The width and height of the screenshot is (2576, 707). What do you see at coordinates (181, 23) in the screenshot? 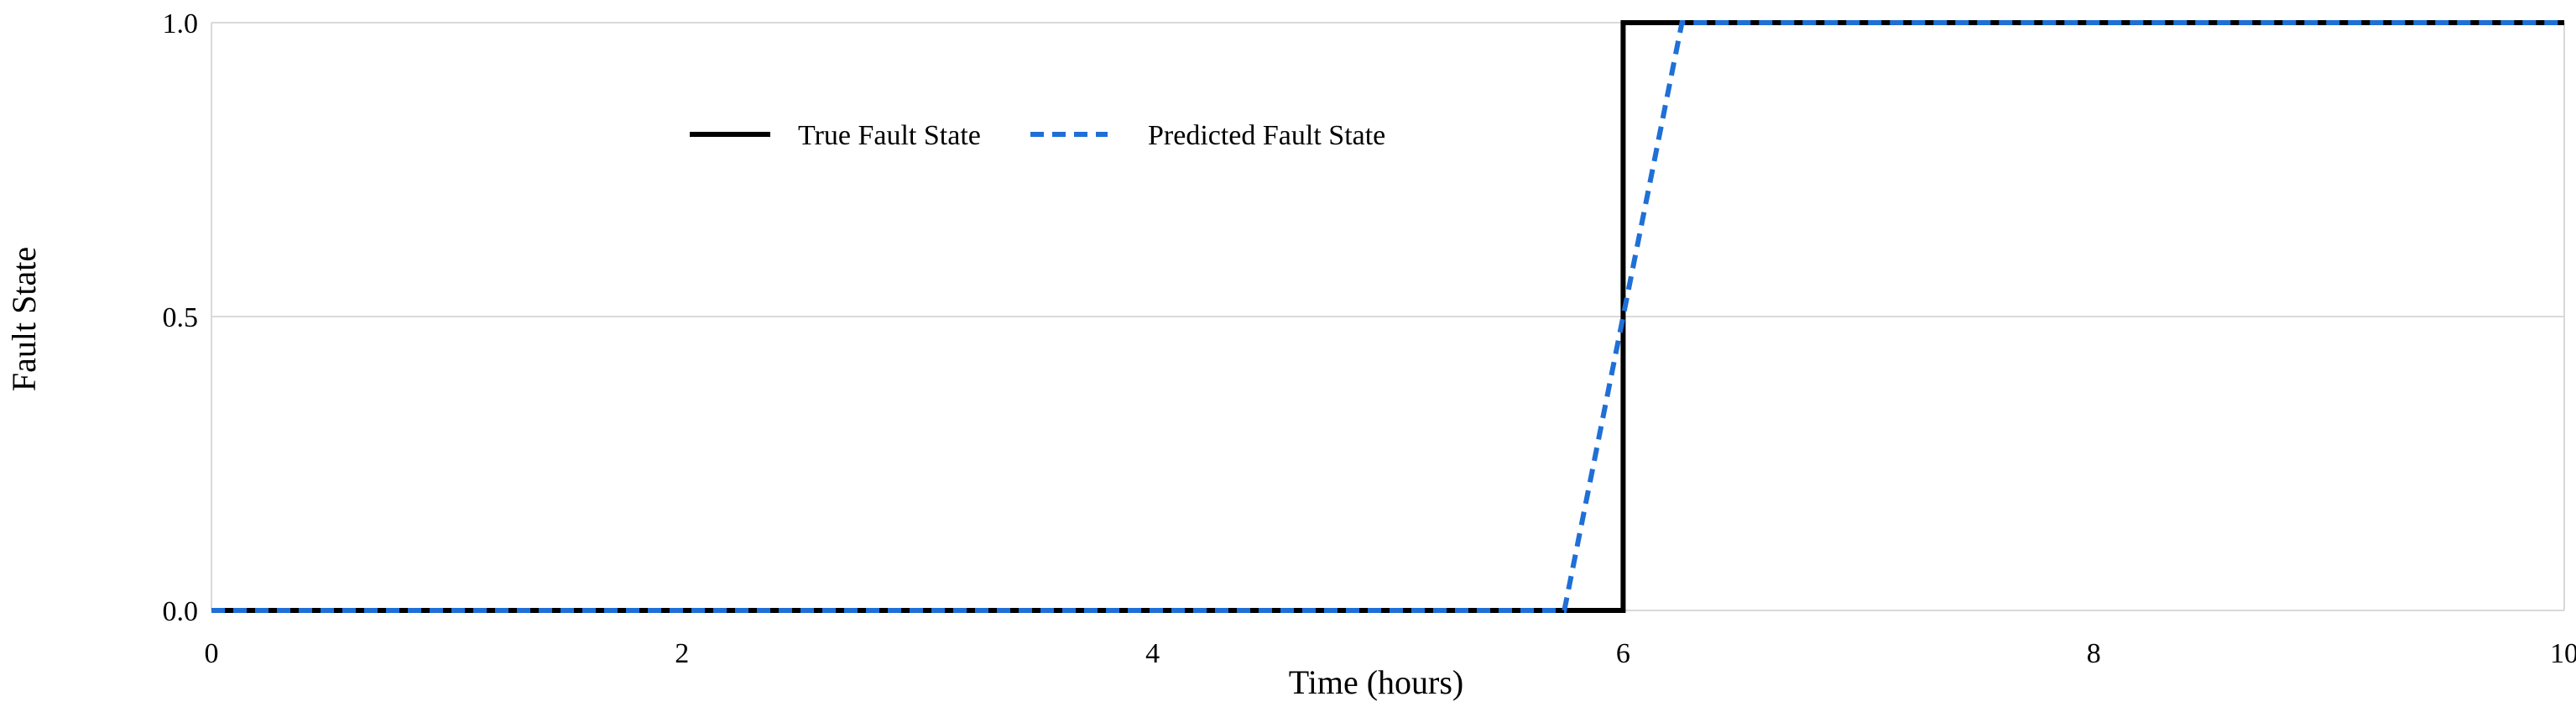
I see `y-tick-label: 1.0` at bounding box center [181, 23].